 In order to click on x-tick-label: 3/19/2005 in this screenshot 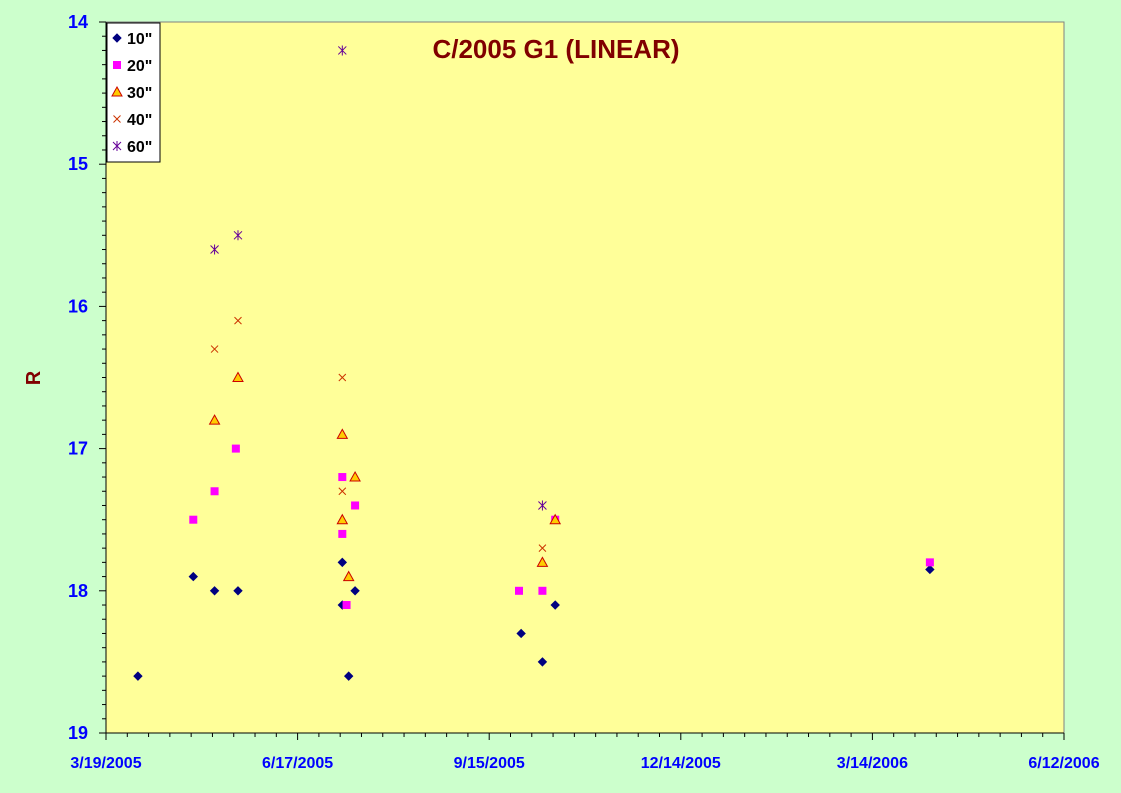, I will do `click(105, 763)`.